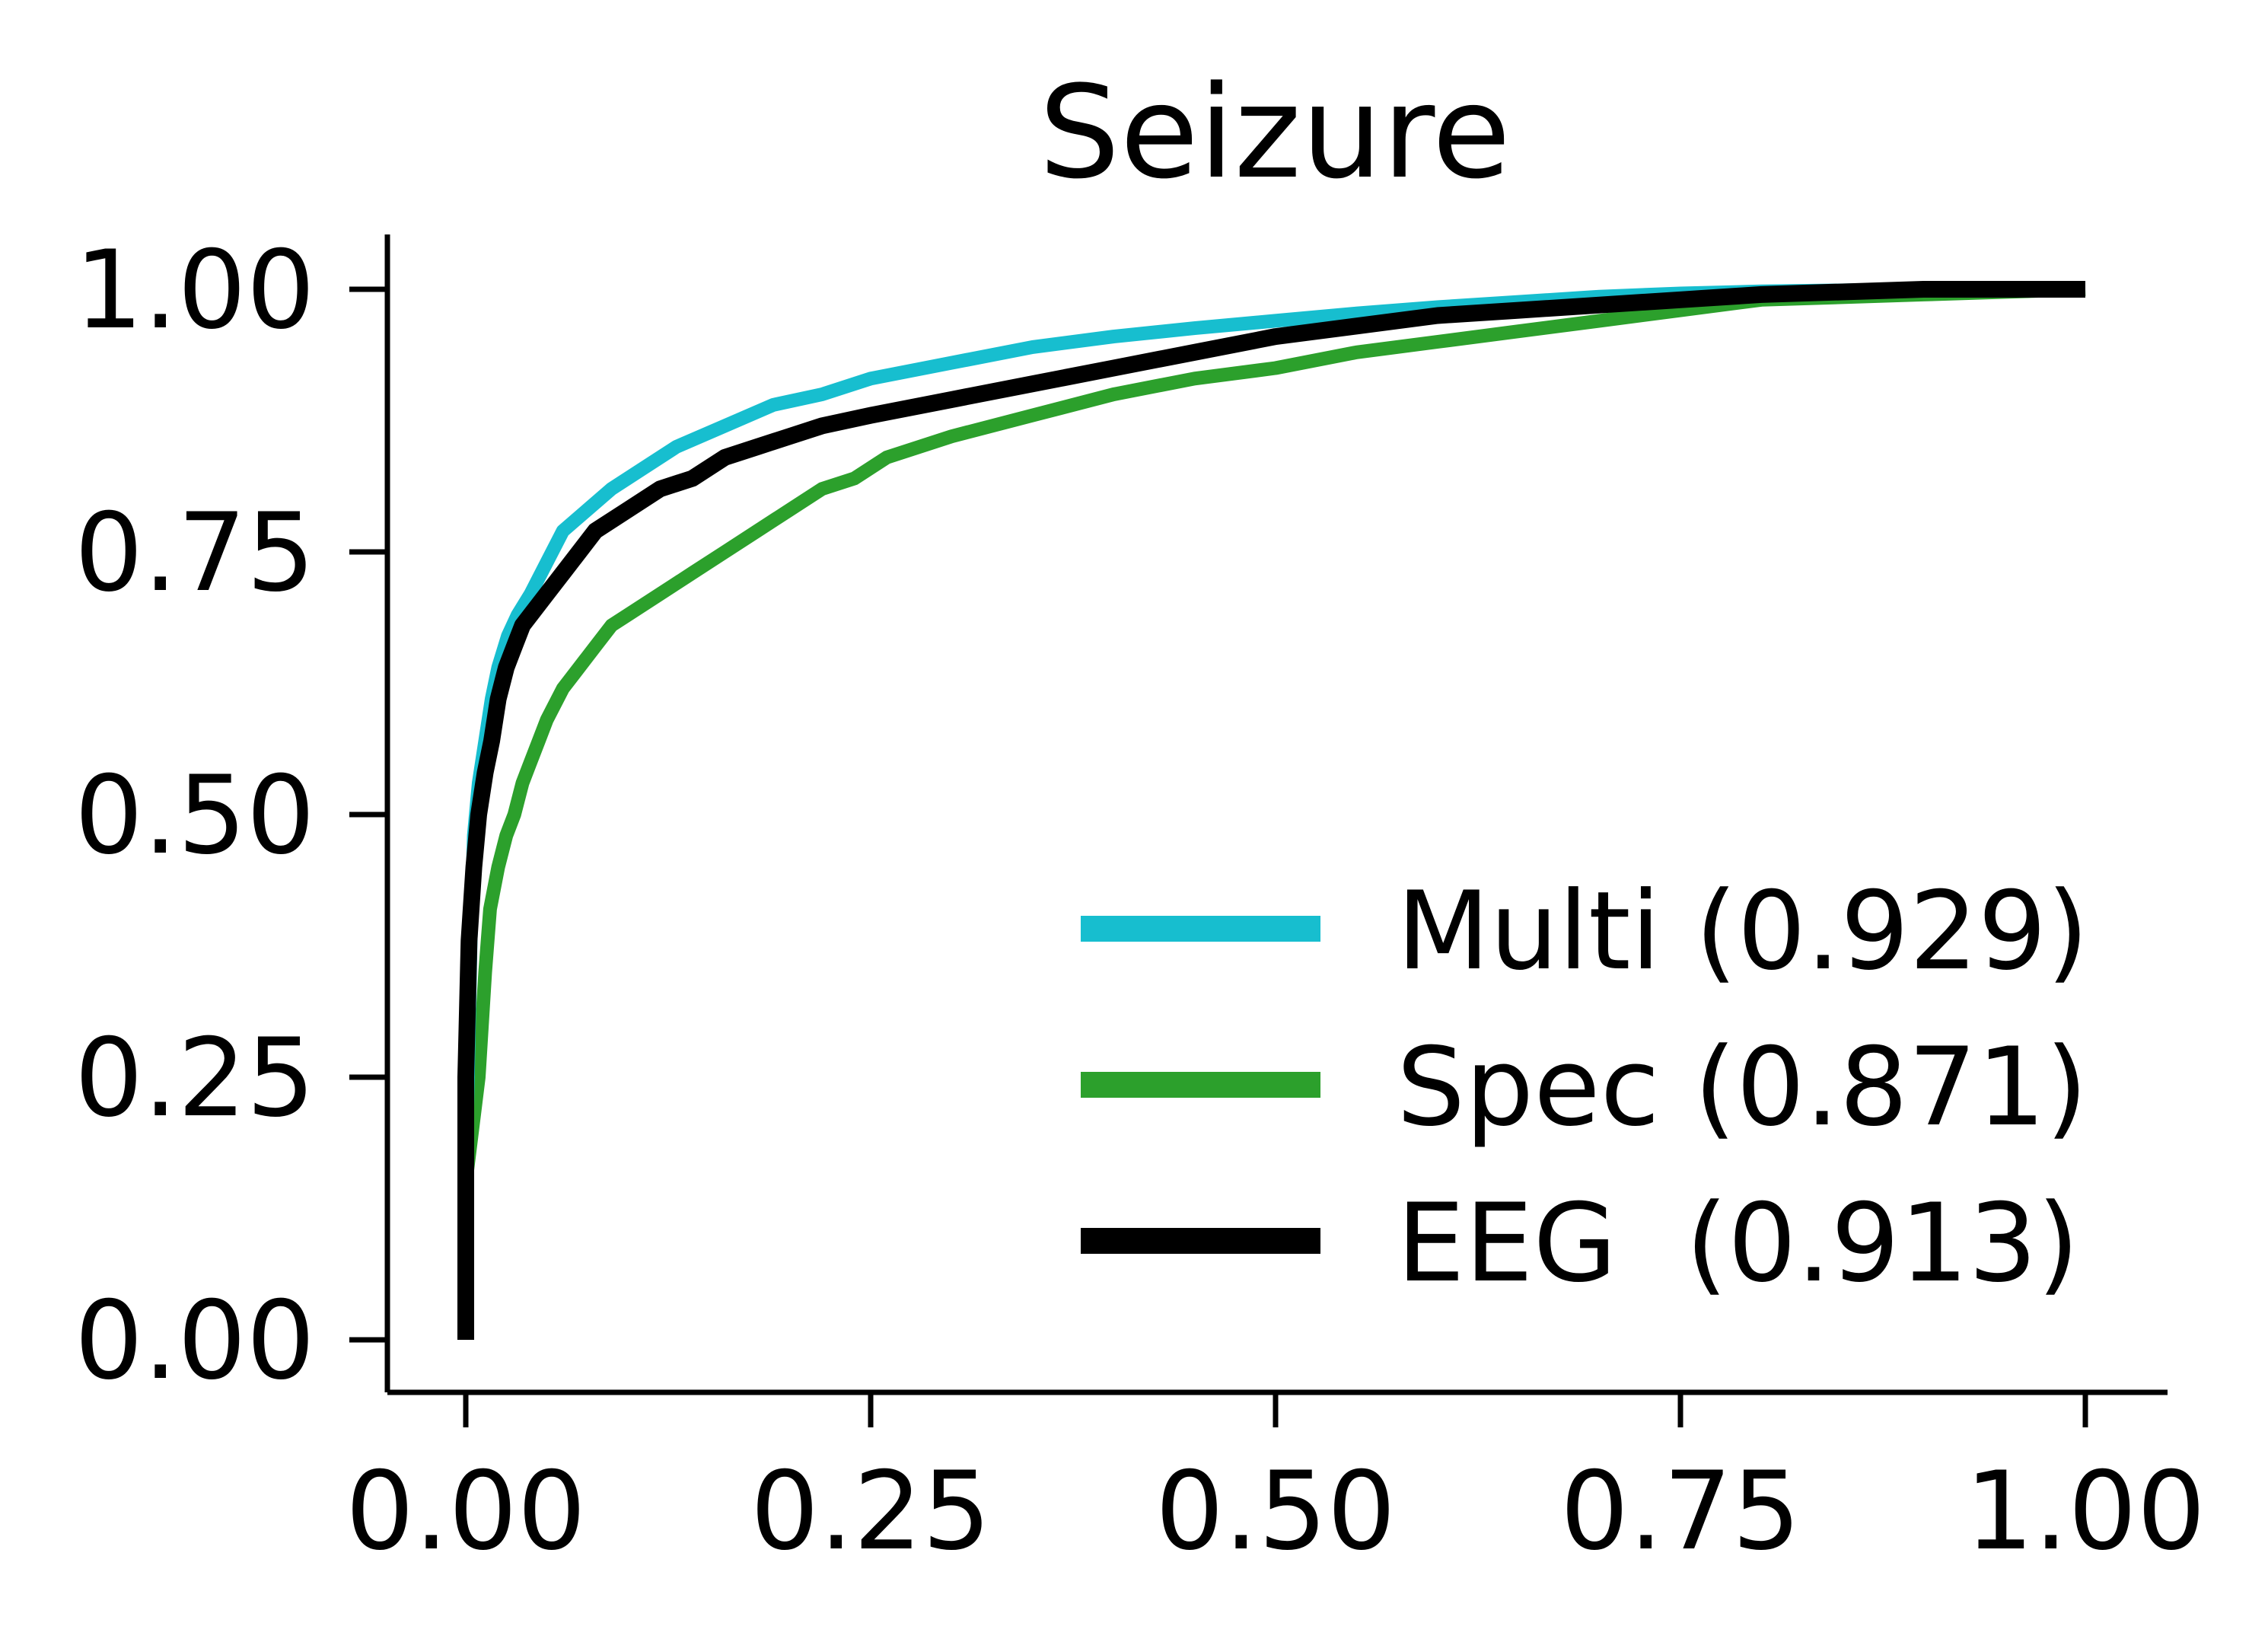 The width and height of the screenshot is (2268, 1639). Describe the element at coordinates (871, 1511) in the screenshot. I see `x-tick-label: 0.25` at that location.